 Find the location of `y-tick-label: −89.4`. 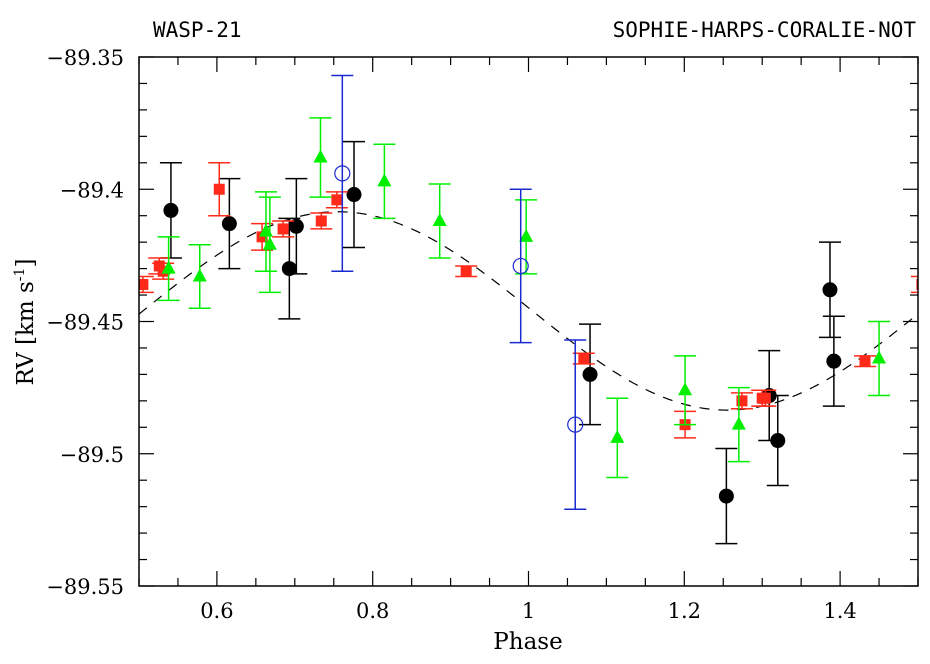

y-tick-label: −89.4 is located at coordinates (92, 190).